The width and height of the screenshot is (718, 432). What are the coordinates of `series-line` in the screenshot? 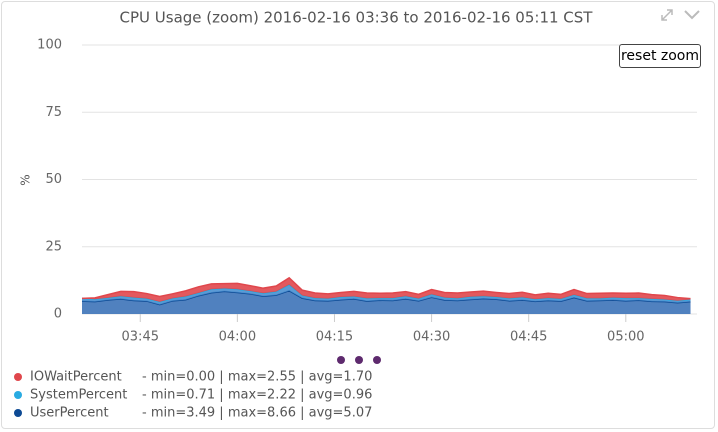 It's located at (386, 288).